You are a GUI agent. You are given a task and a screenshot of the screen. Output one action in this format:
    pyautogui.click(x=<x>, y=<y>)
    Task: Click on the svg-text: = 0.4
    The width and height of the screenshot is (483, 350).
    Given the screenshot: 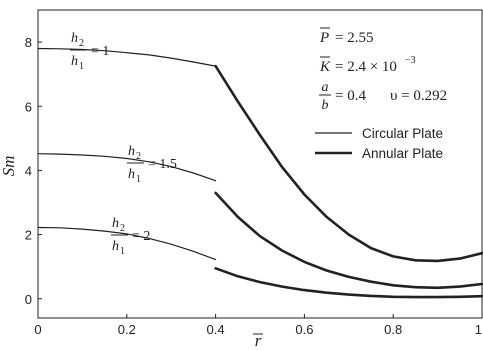 What is the action you would take?
    pyautogui.click(x=350, y=96)
    